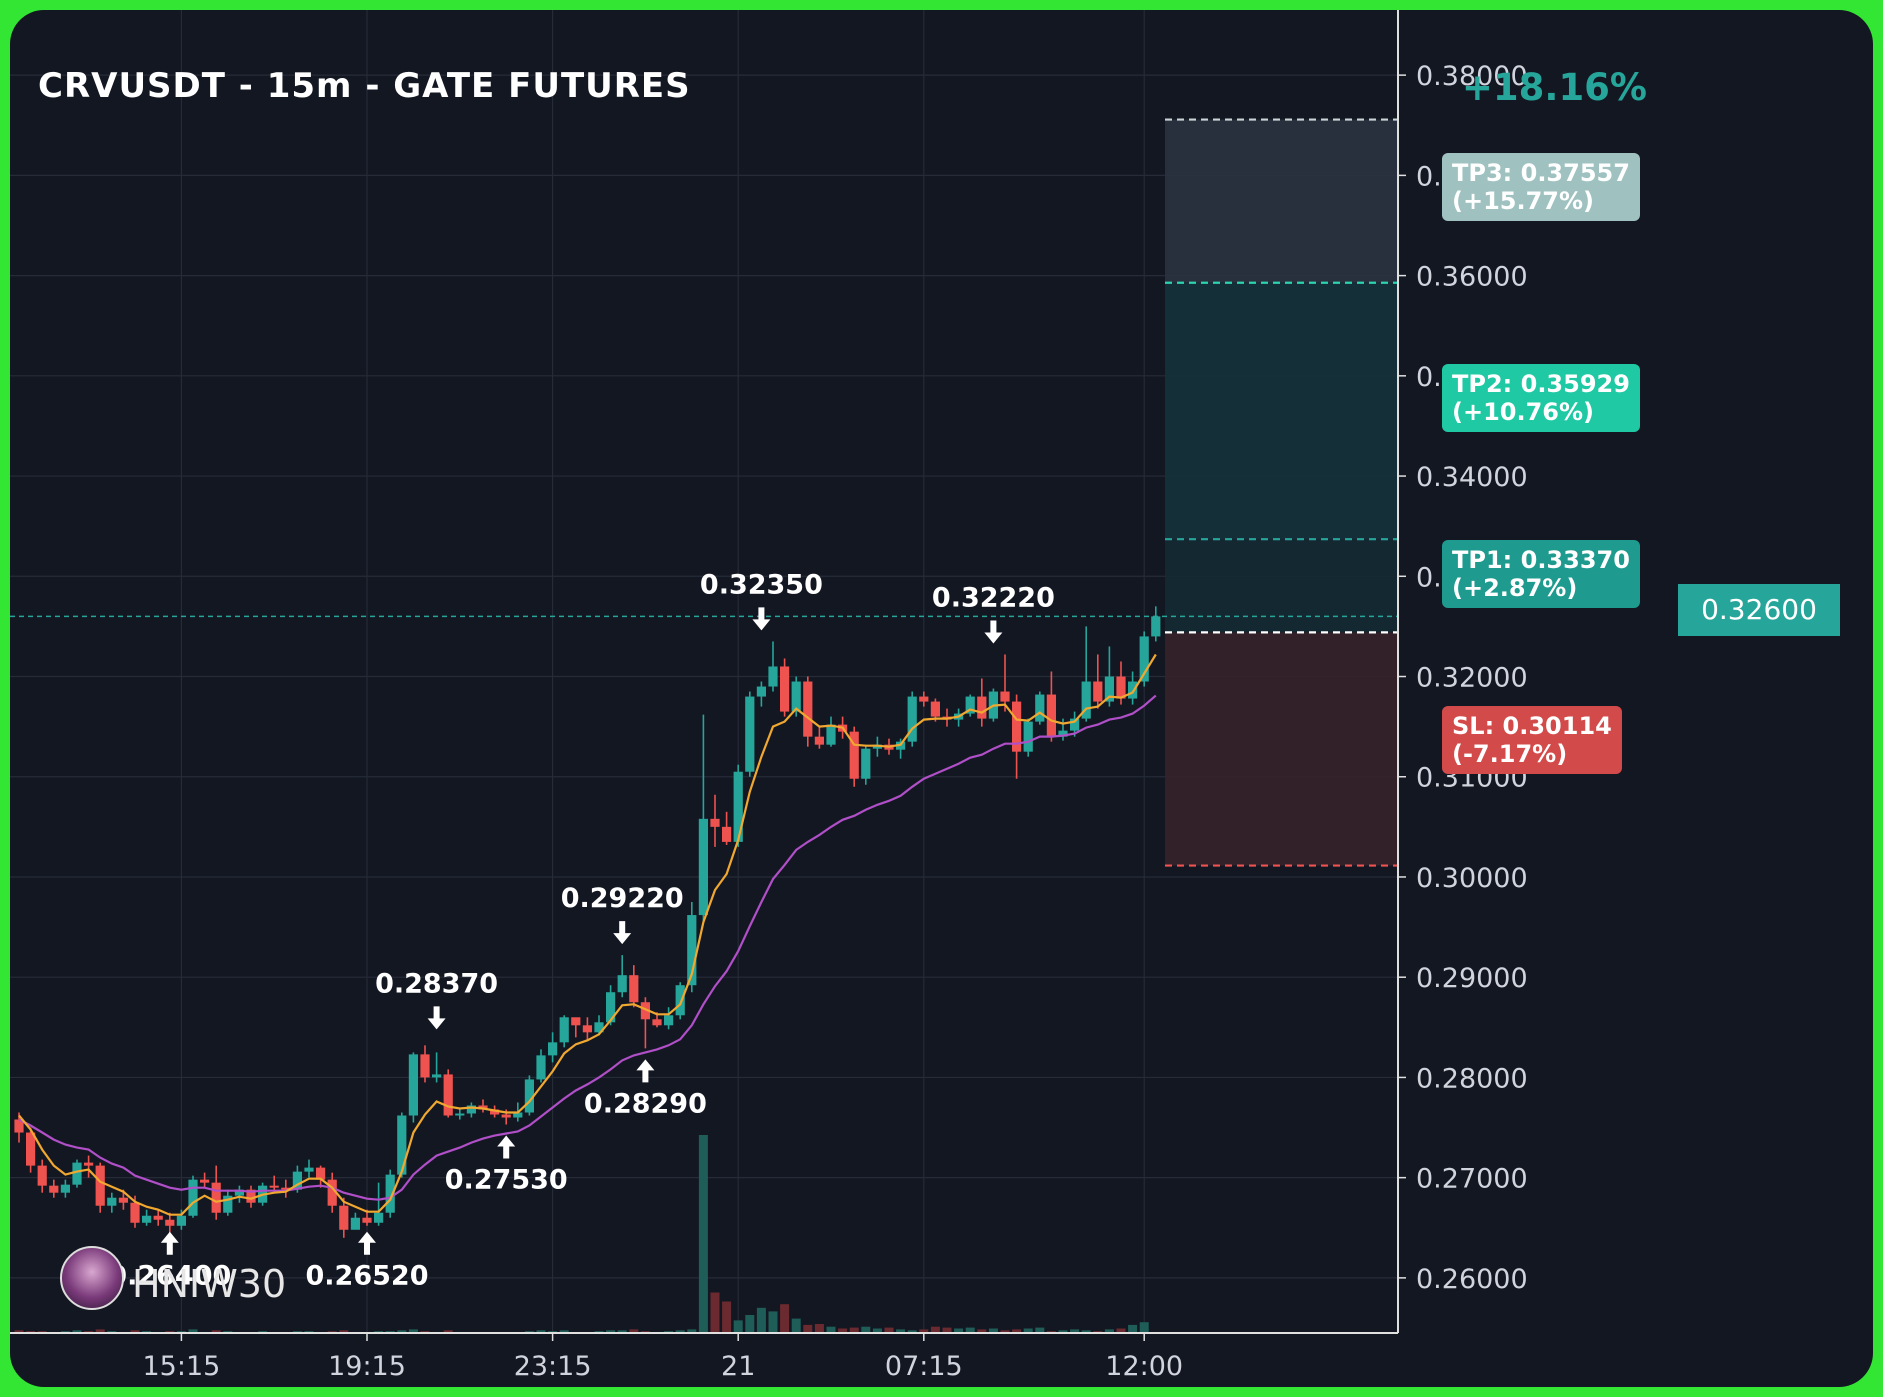 Image resolution: width=1883 pixels, height=1397 pixels. I want to click on y-tick-label: 0.34000, so click(1472, 477).